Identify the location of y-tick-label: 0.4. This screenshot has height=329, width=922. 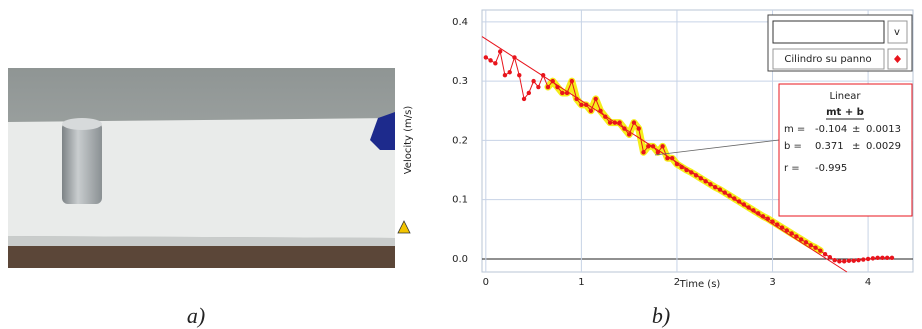
(460, 22).